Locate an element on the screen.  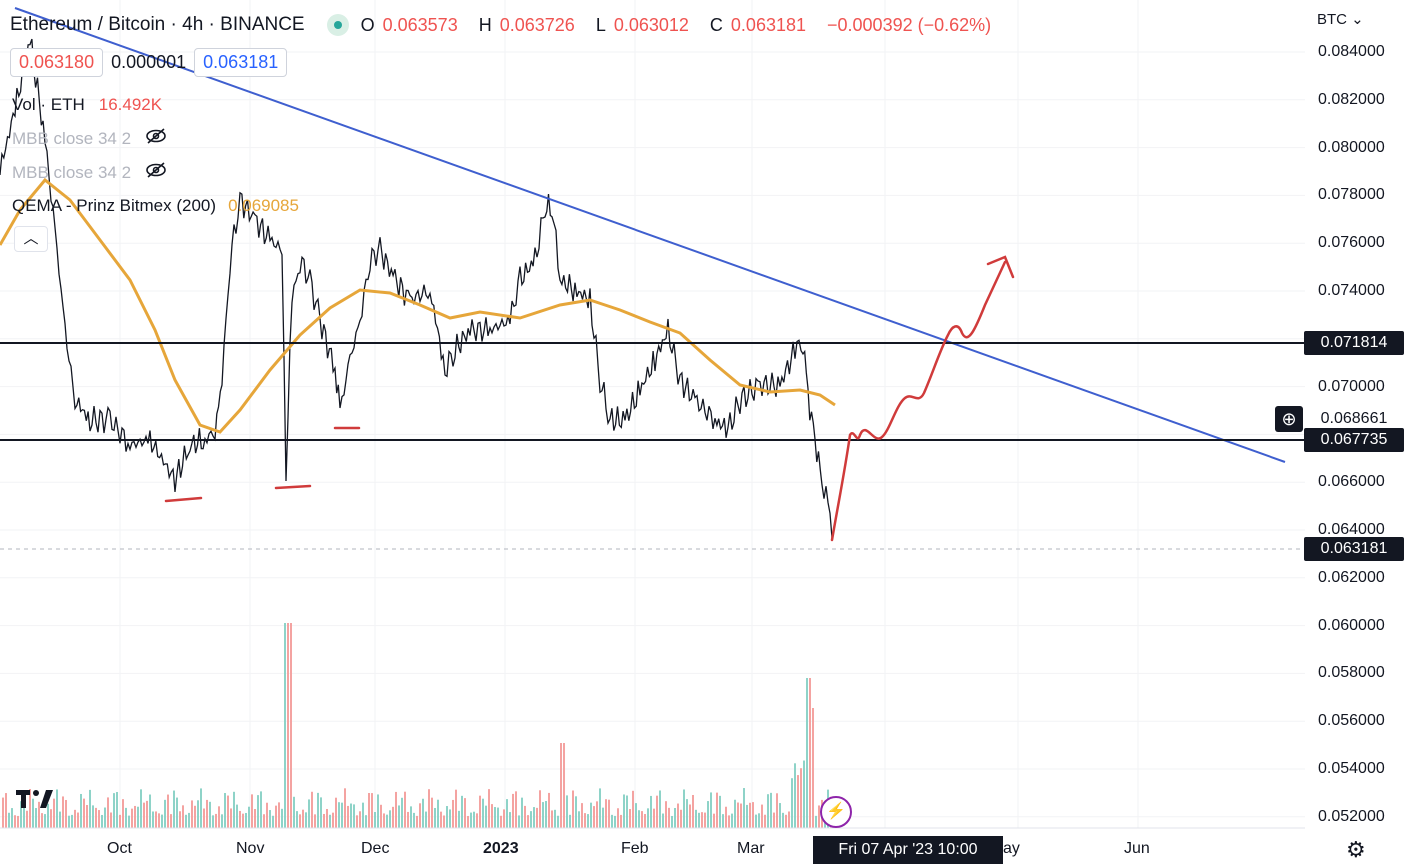
sell-button: 0.063180 is located at coordinates (57, 62).